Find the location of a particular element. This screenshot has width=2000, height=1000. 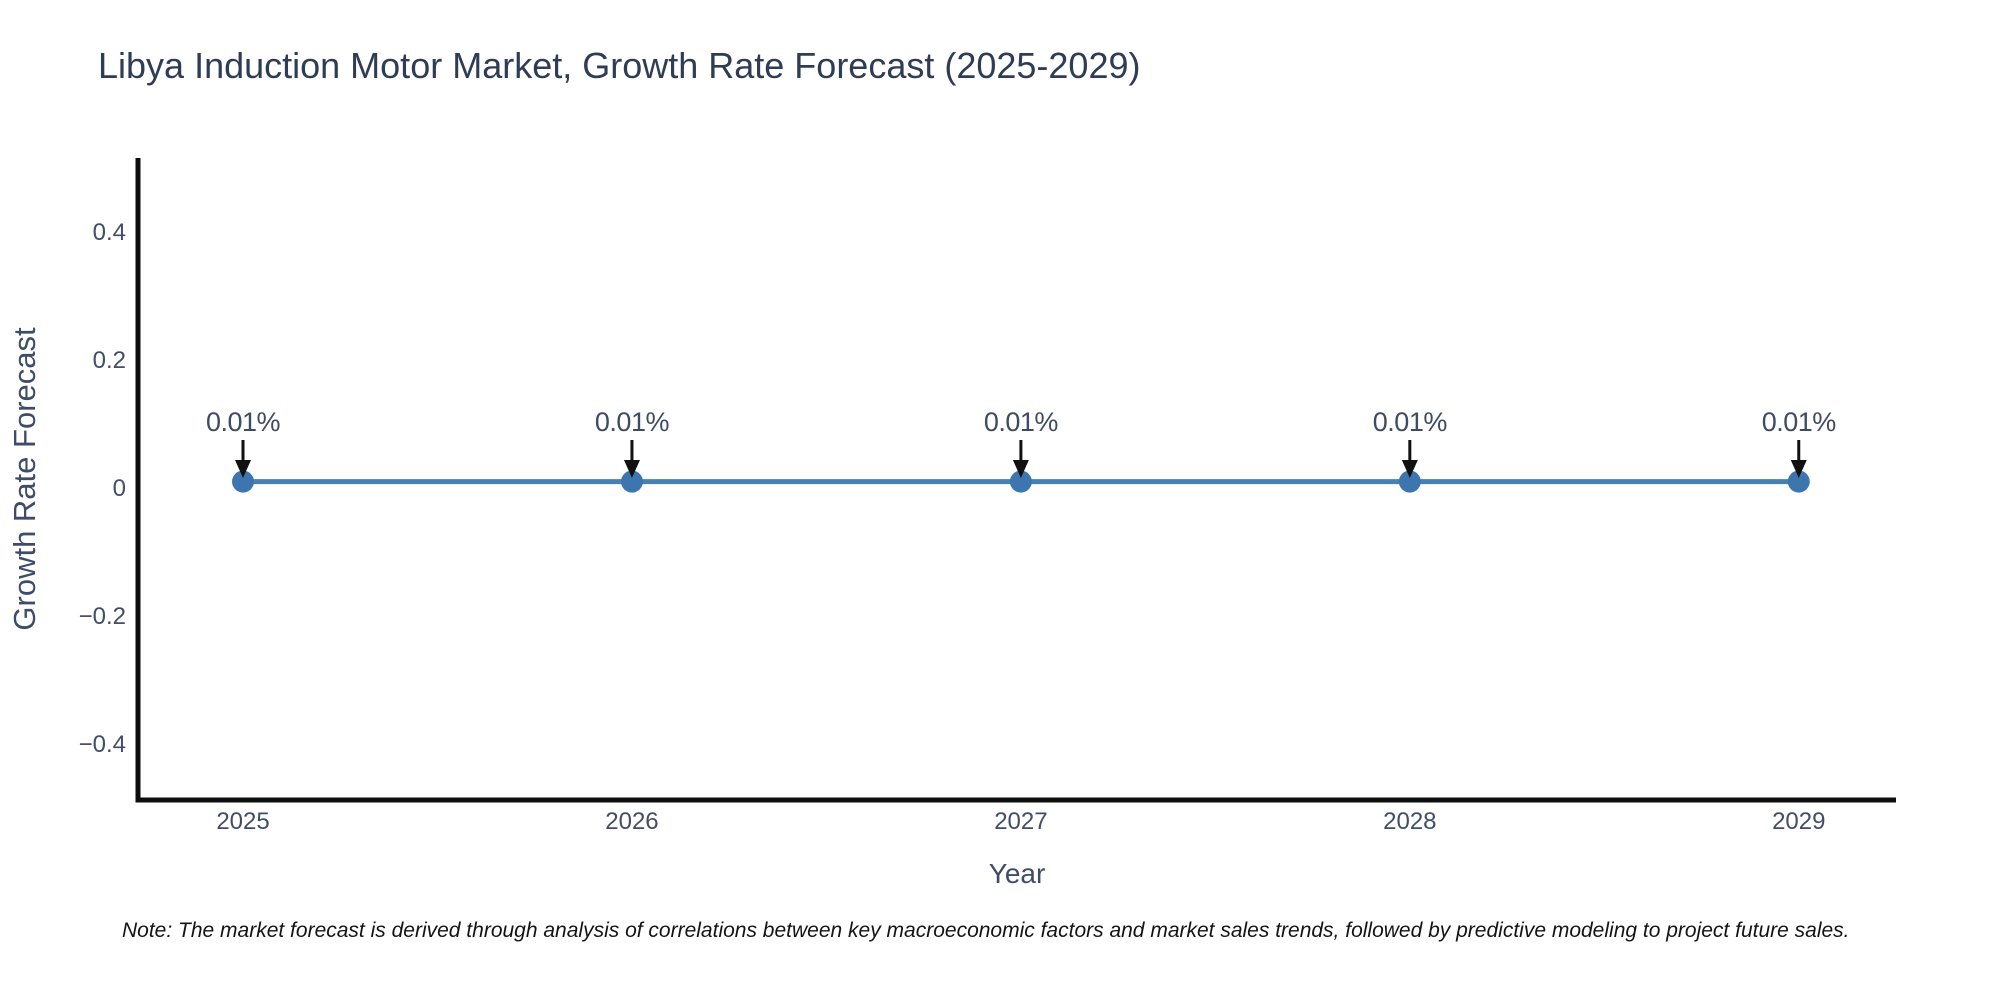

y-tick-label: 0.4 is located at coordinates (109, 232).